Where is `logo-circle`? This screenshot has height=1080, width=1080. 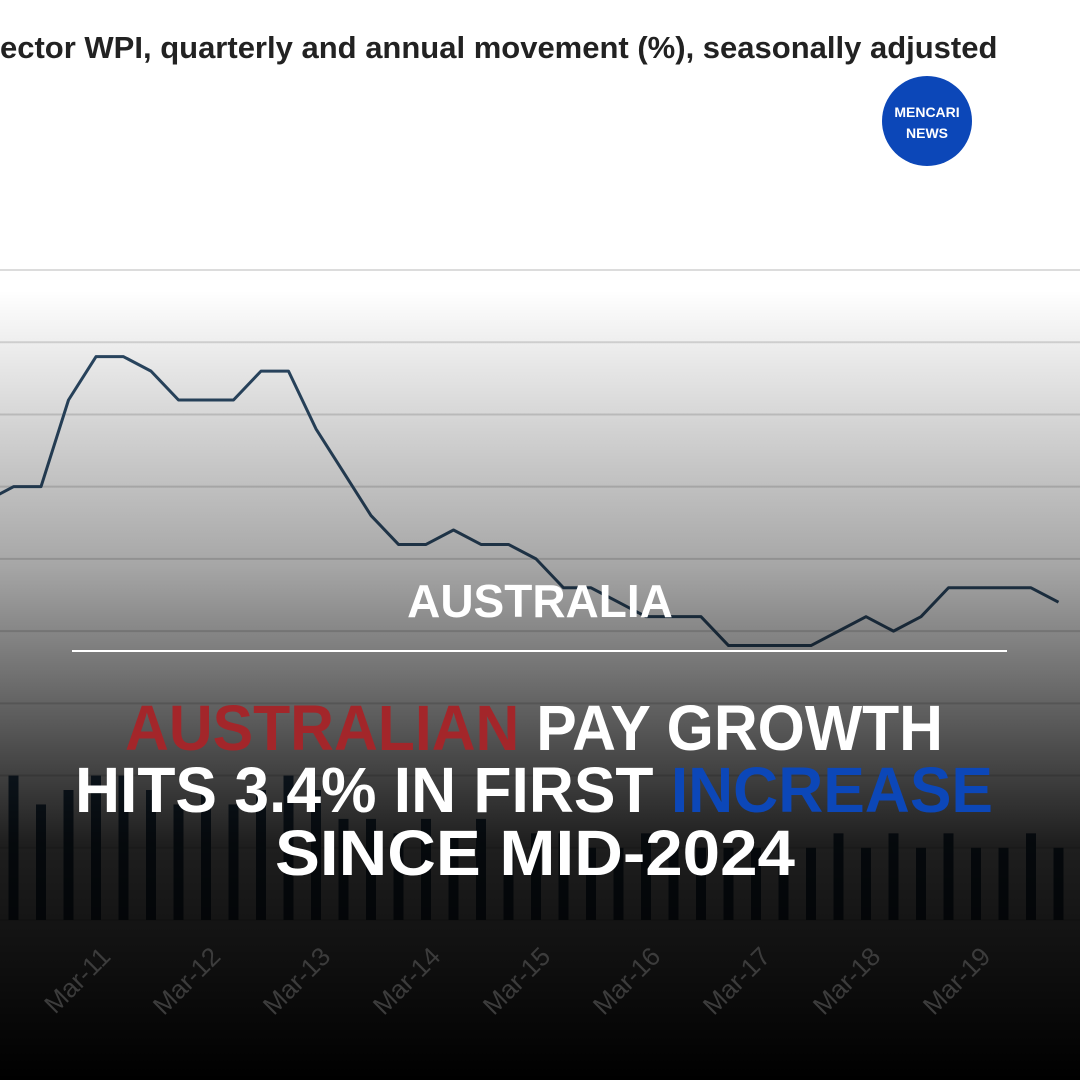 logo-circle is located at coordinates (927, 121).